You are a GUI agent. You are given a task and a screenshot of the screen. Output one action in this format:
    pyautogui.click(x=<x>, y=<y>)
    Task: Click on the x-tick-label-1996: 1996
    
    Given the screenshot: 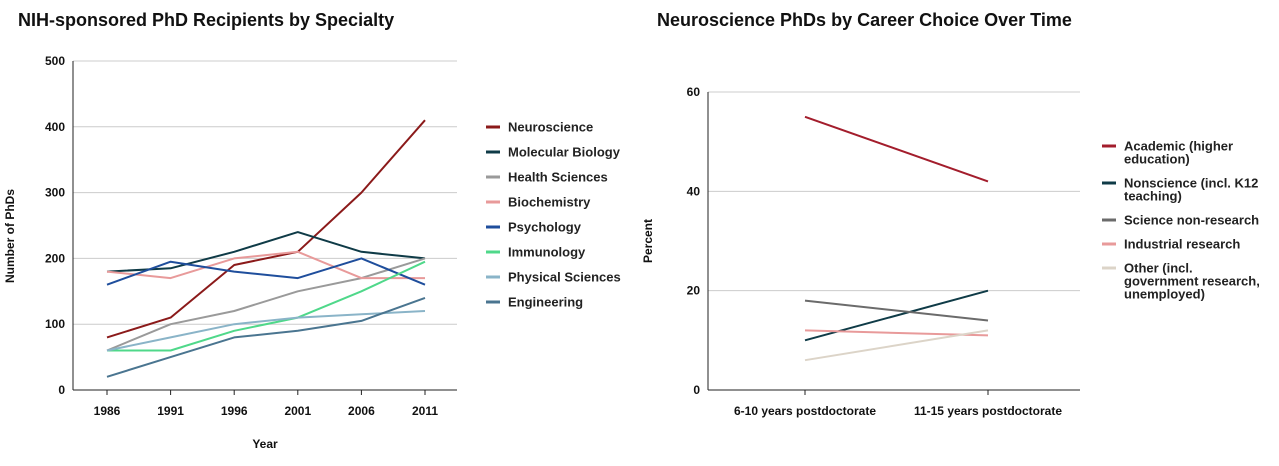 What is the action you would take?
    pyautogui.click(x=234, y=411)
    